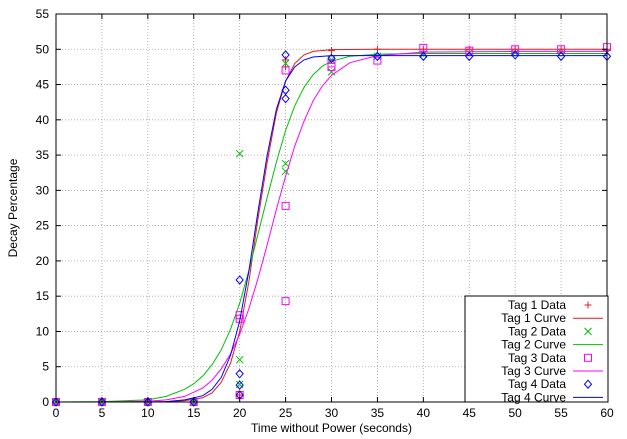 This screenshot has width=627, height=439. What do you see at coordinates (286, 413) in the screenshot?
I see `x-tick-label: 25` at bounding box center [286, 413].